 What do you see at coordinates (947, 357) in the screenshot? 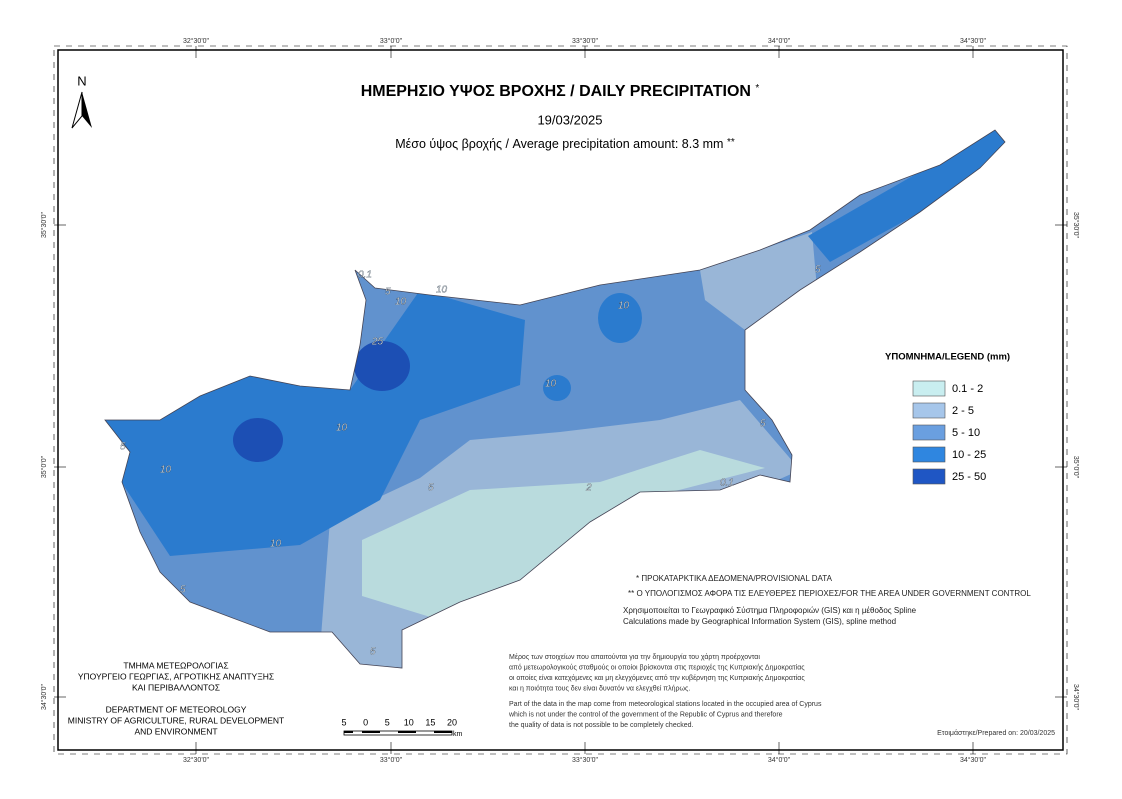
I see `legend-title: ΥΠΟΜΝΗΜΑ/LEGEND (mm)` at bounding box center [947, 357].